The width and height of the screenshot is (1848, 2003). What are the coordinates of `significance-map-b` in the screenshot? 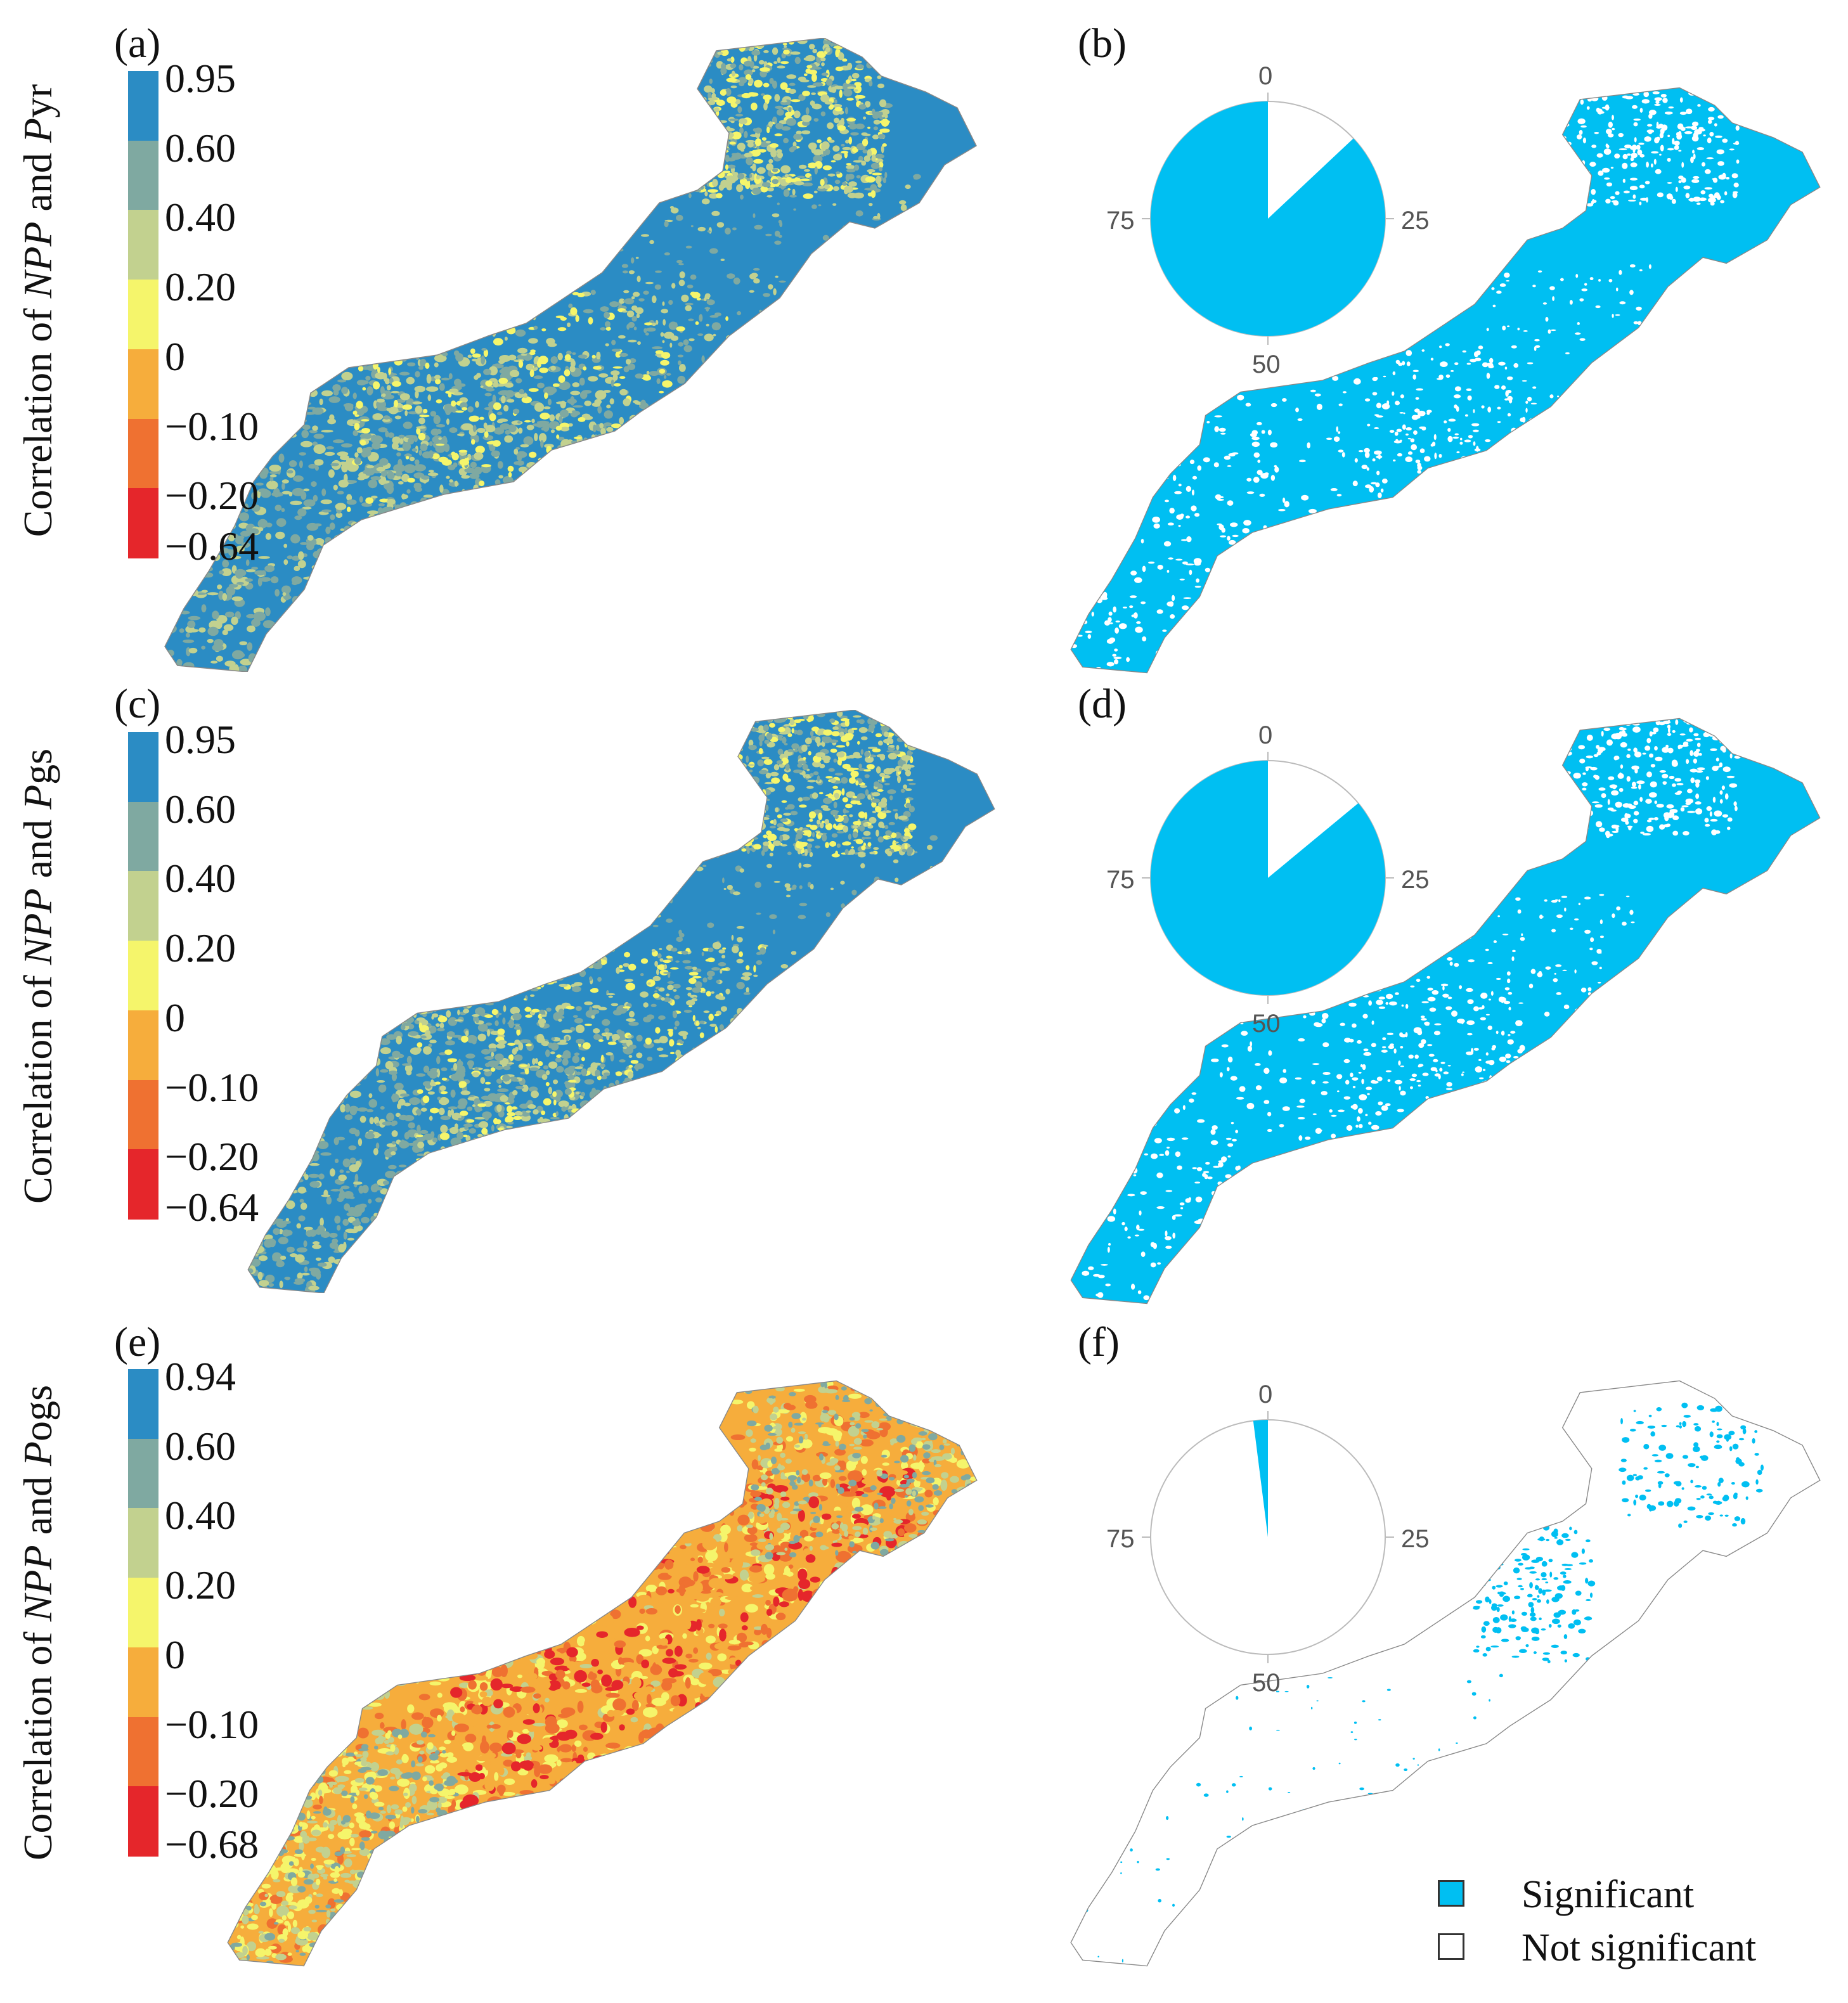 It's located at (1445, 380).